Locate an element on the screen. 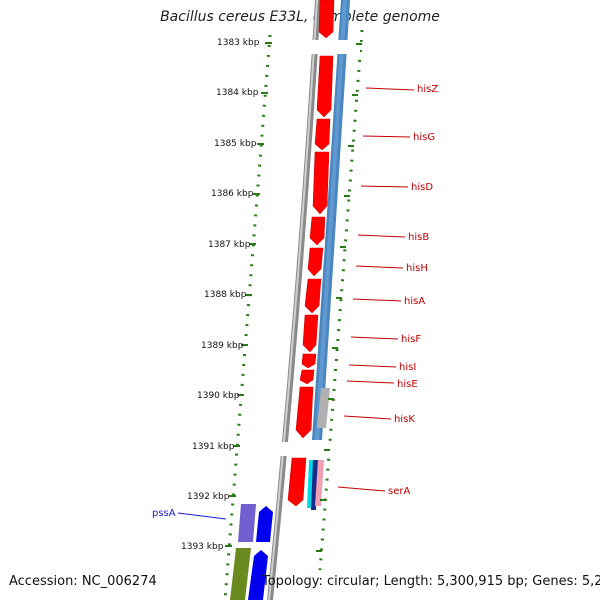  cds-arrow-hisZ is located at coordinates (325, 86).